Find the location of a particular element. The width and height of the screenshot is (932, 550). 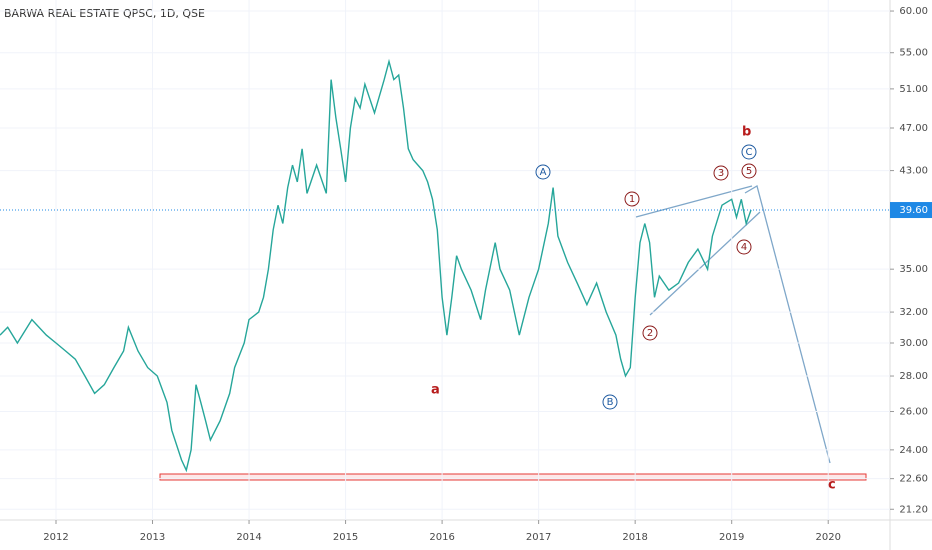

wave-label: 1 is located at coordinates (632, 199).